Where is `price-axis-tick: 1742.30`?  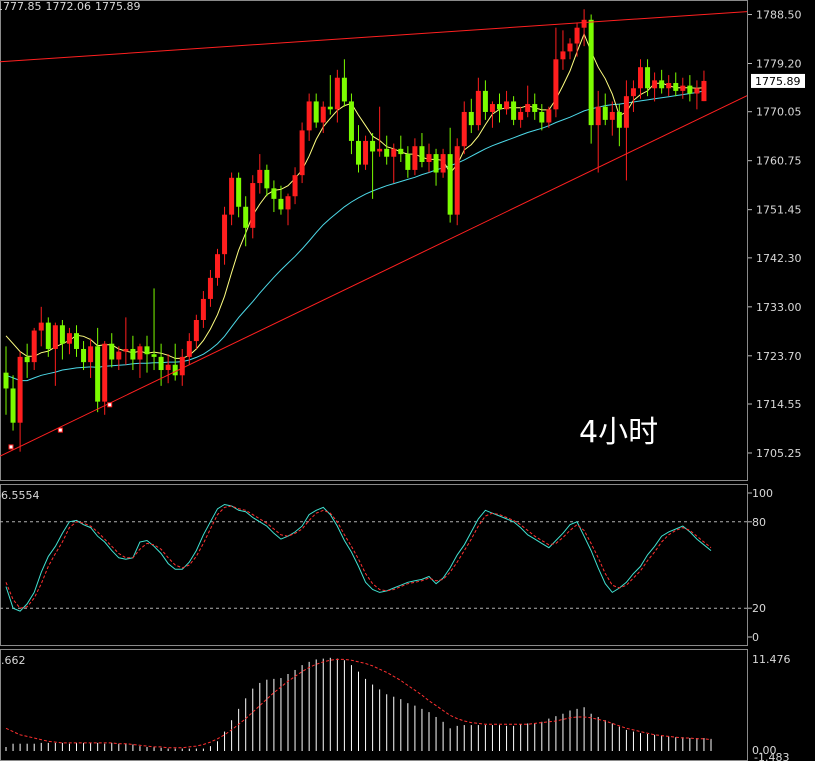 price-axis-tick: 1742.30 is located at coordinates (779, 258).